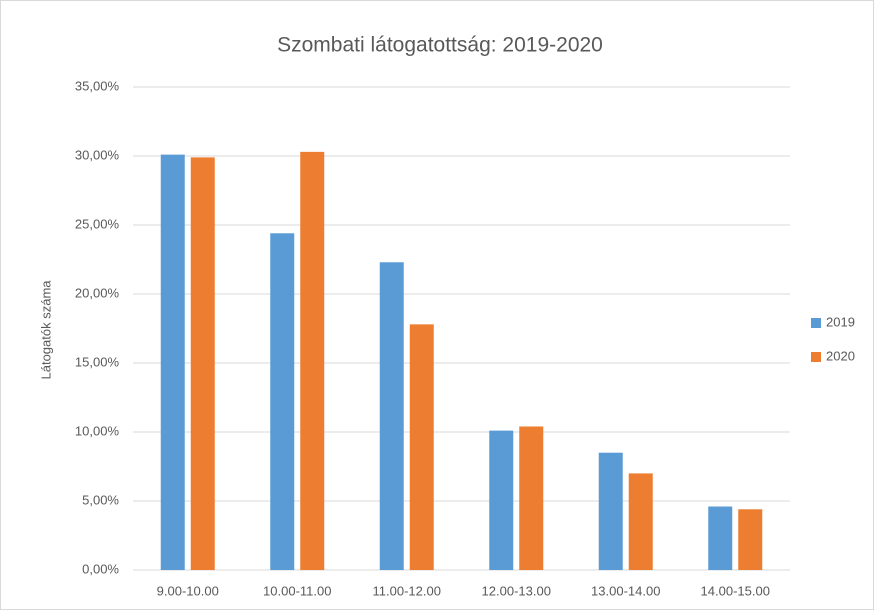 This screenshot has width=874, height=610. Describe the element at coordinates (97, 154) in the screenshot. I see `y-tick-label: 30,00%` at that location.